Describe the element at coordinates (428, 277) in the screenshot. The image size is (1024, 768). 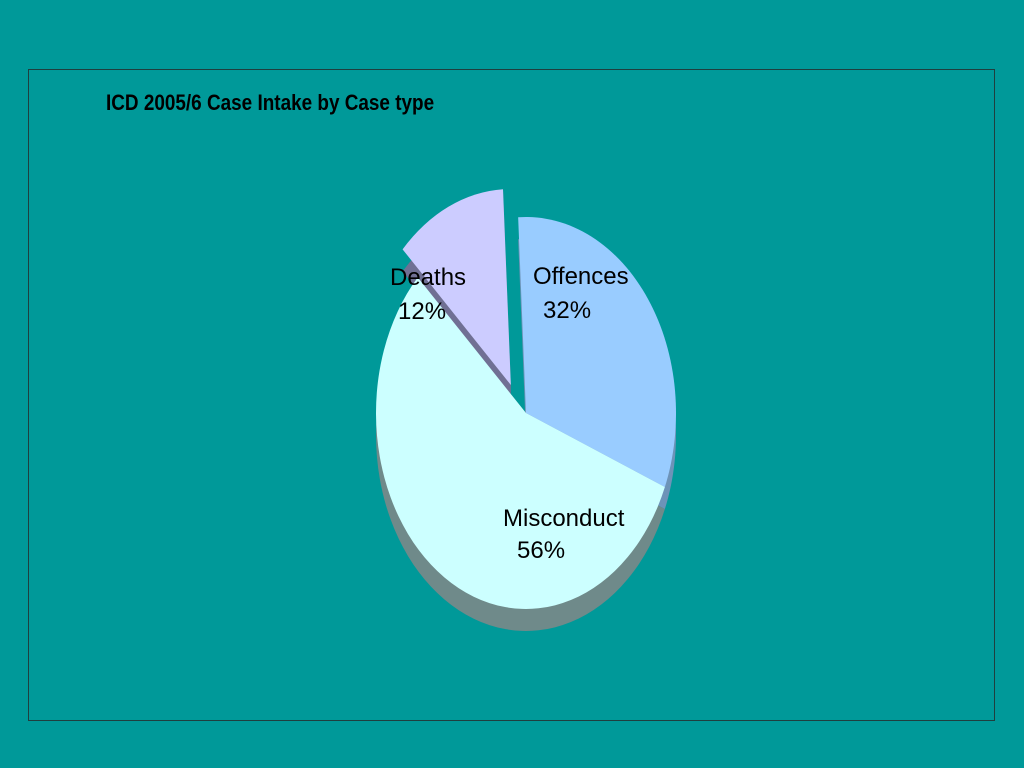
I see `pie-label-deaths: Deaths` at that location.